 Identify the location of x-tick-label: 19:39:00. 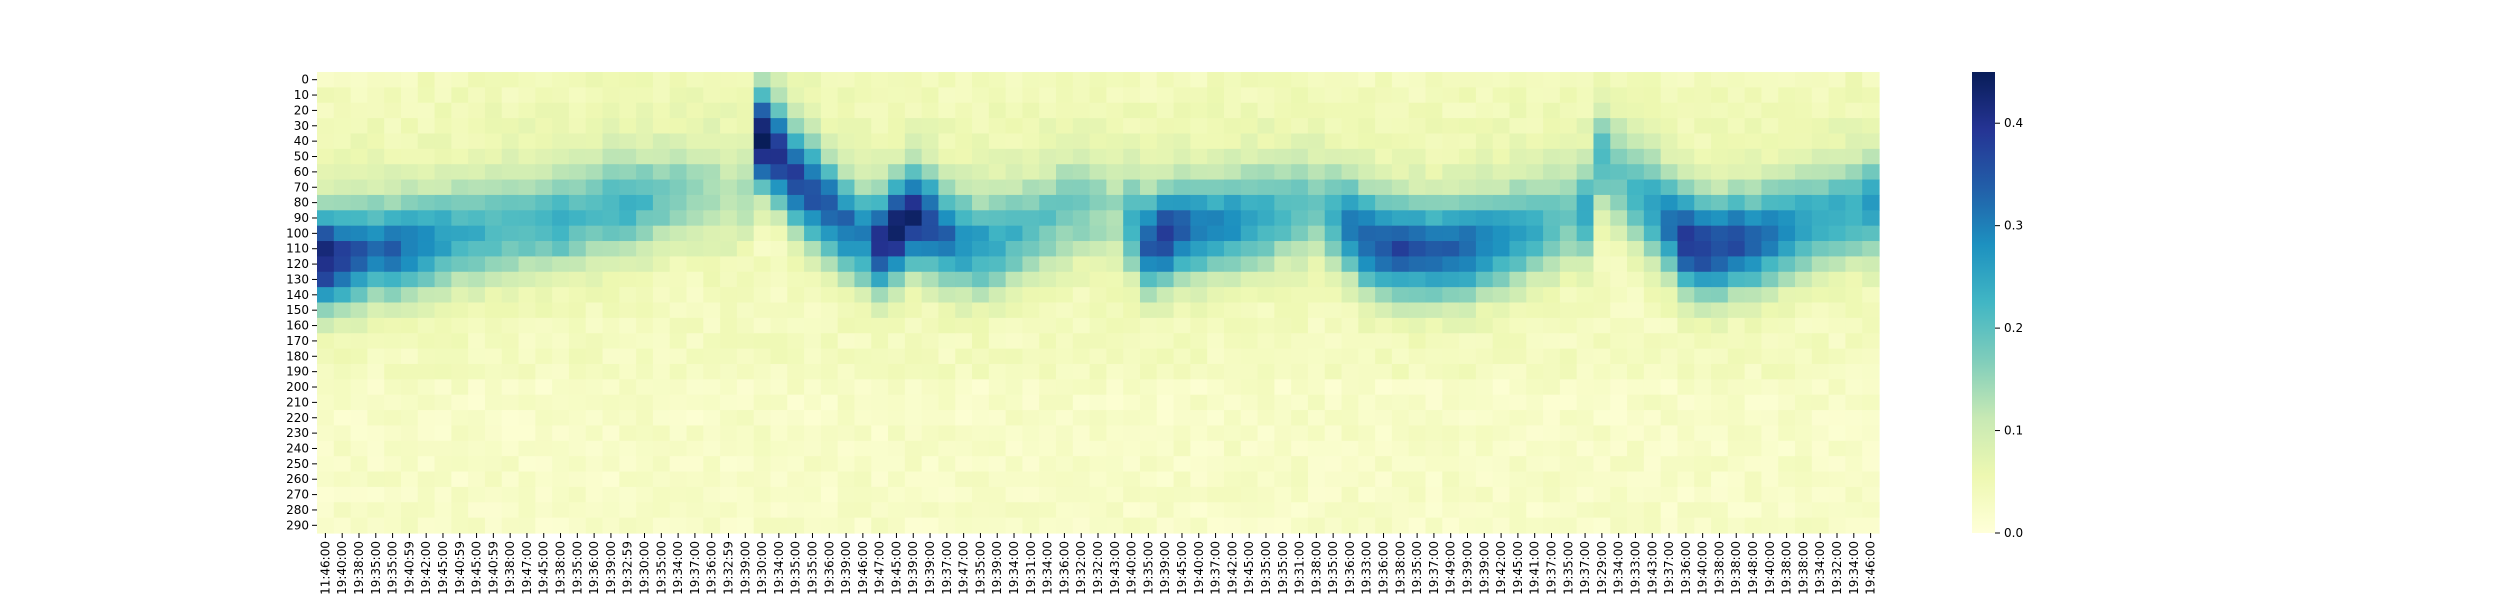
(745, 568).